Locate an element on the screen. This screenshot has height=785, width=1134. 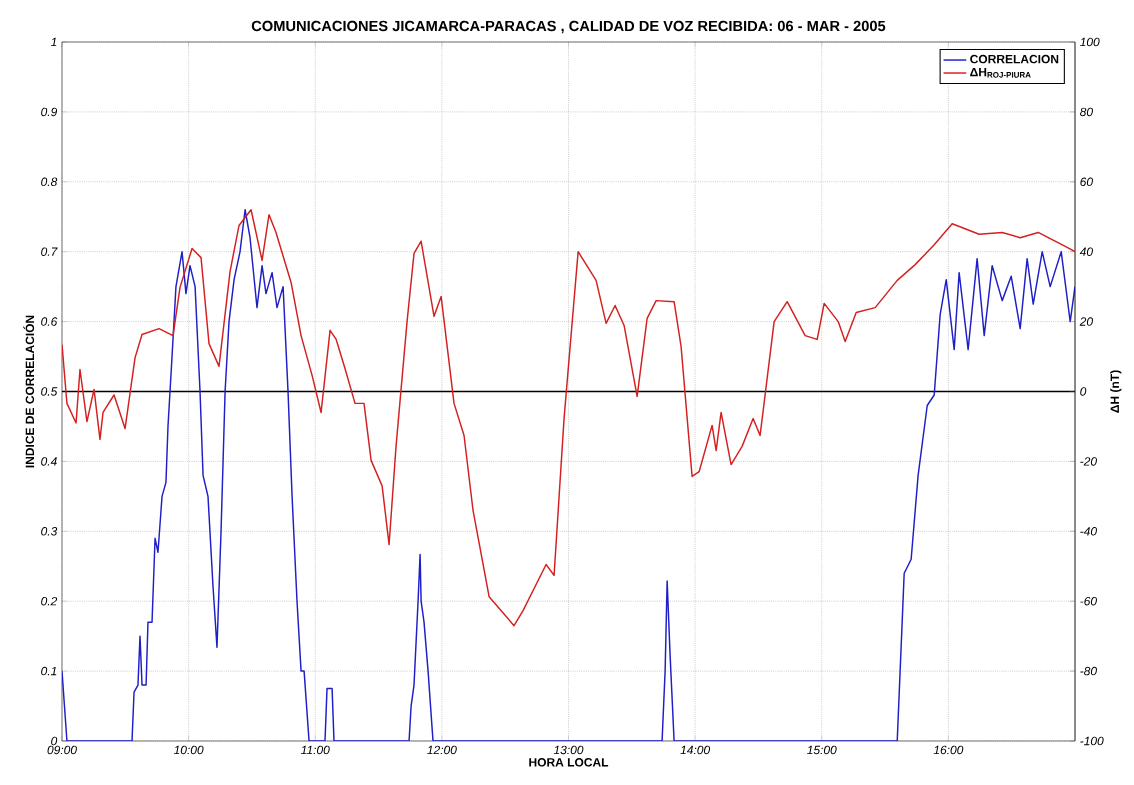
y2-tick-label: -80 is located at coordinates (1088, 671).